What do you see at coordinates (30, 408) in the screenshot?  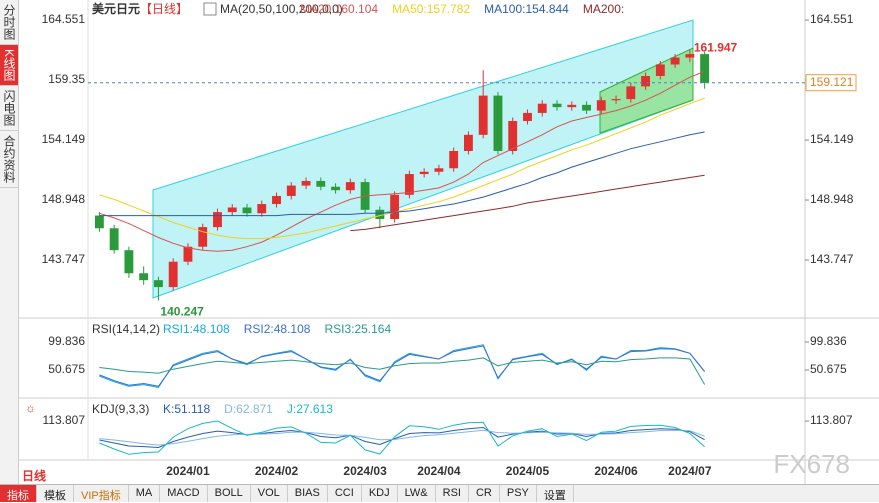 I see `icon: ☼` at bounding box center [30, 408].